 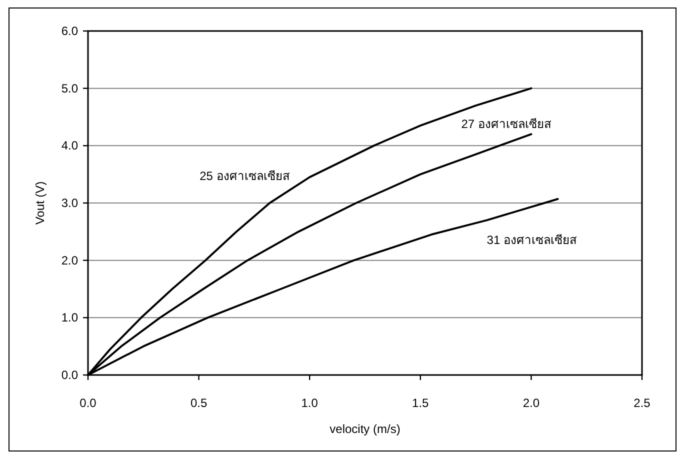 What do you see at coordinates (642, 403) in the screenshot?
I see `x-tick-label: 2.5` at bounding box center [642, 403].